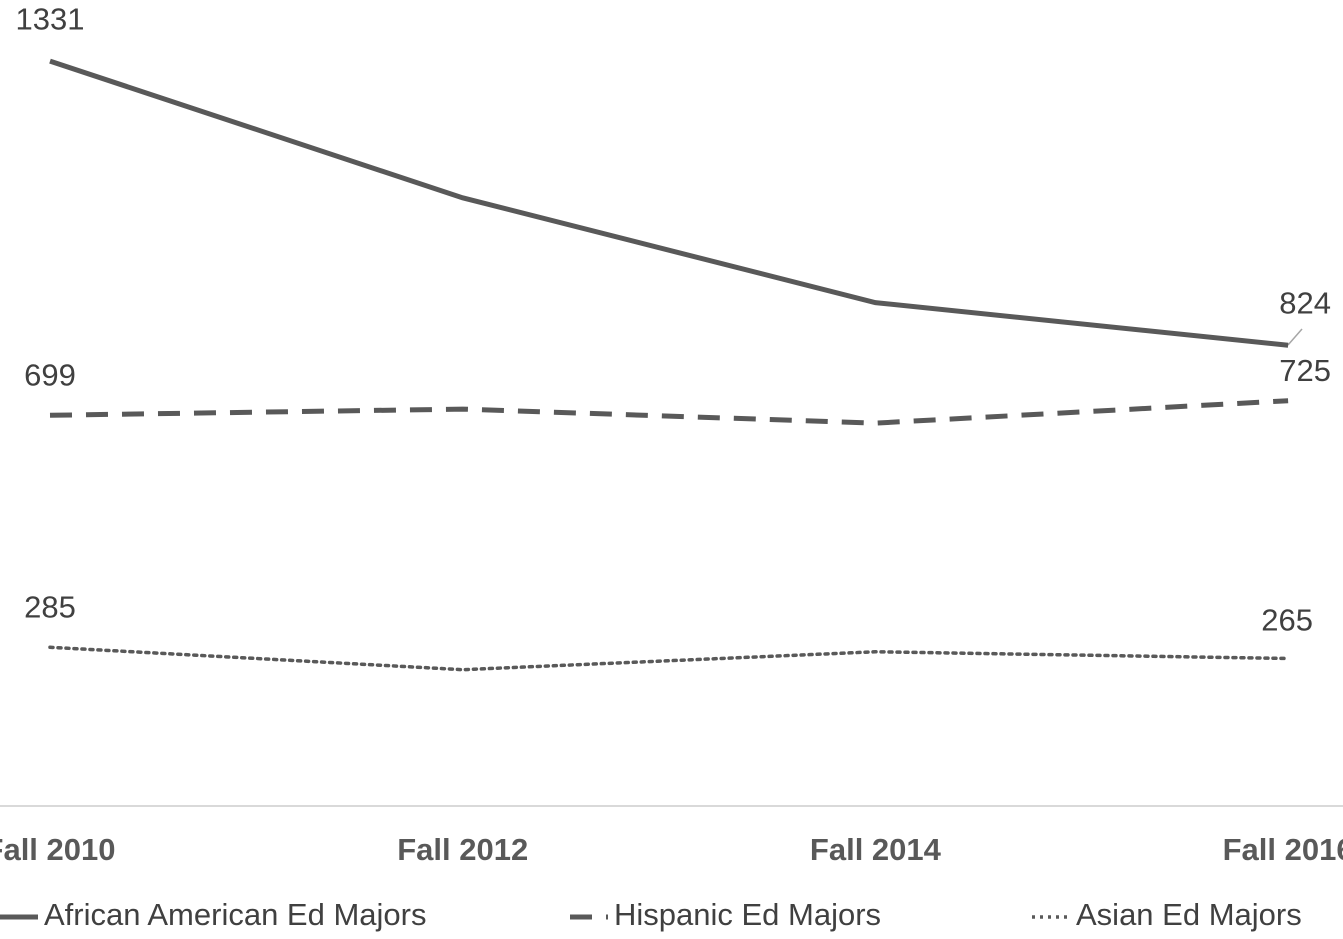 This screenshot has height=939, width=1343. Describe the element at coordinates (1295, 337) in the screenshot. I see `leader-line` at that location.